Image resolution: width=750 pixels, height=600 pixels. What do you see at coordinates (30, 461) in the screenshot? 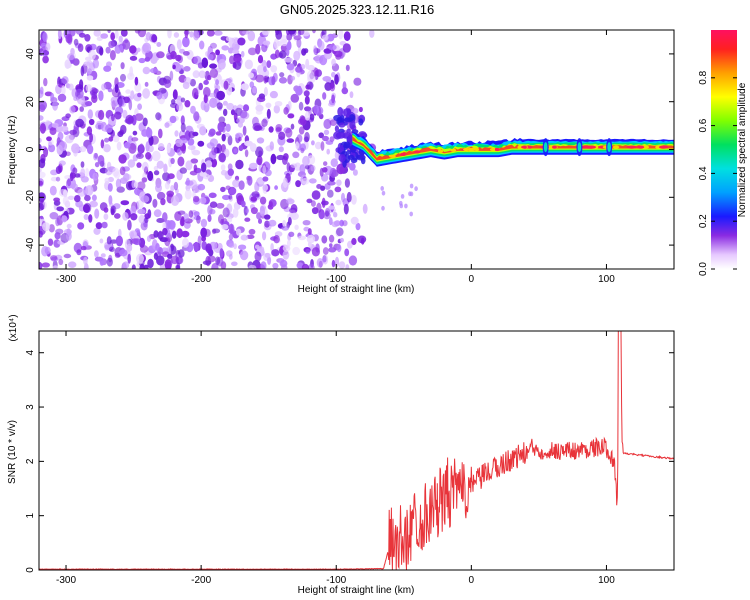
I see `y-tick-label: 2` at bounding box center [30, 461].